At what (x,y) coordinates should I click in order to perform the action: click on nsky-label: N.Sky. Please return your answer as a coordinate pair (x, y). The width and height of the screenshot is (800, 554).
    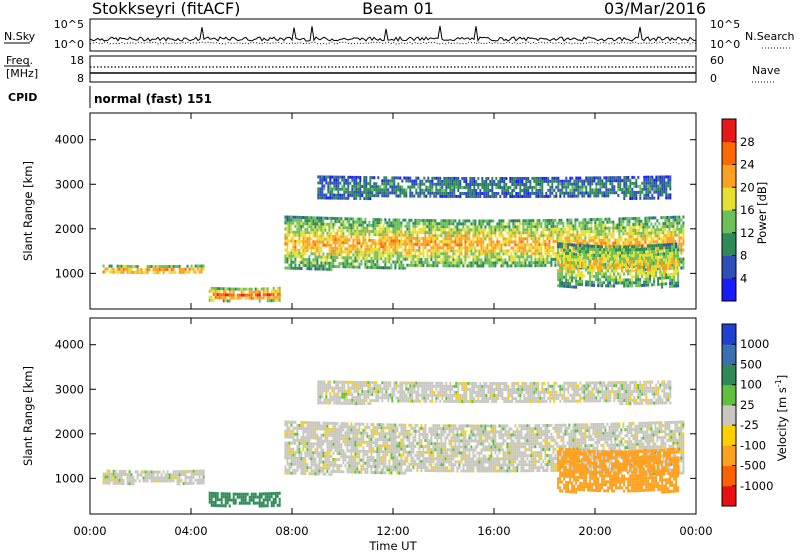
    Looking at the image, I should click on (20, 36).